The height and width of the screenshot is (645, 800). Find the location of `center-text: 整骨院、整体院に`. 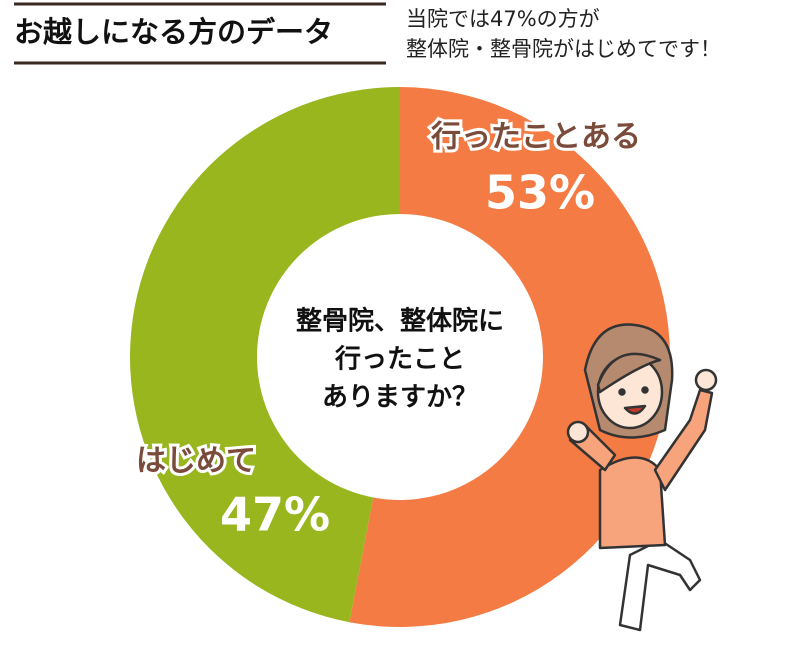

center-text: 整骨院、整体院に is located at coordinates (400, 321).